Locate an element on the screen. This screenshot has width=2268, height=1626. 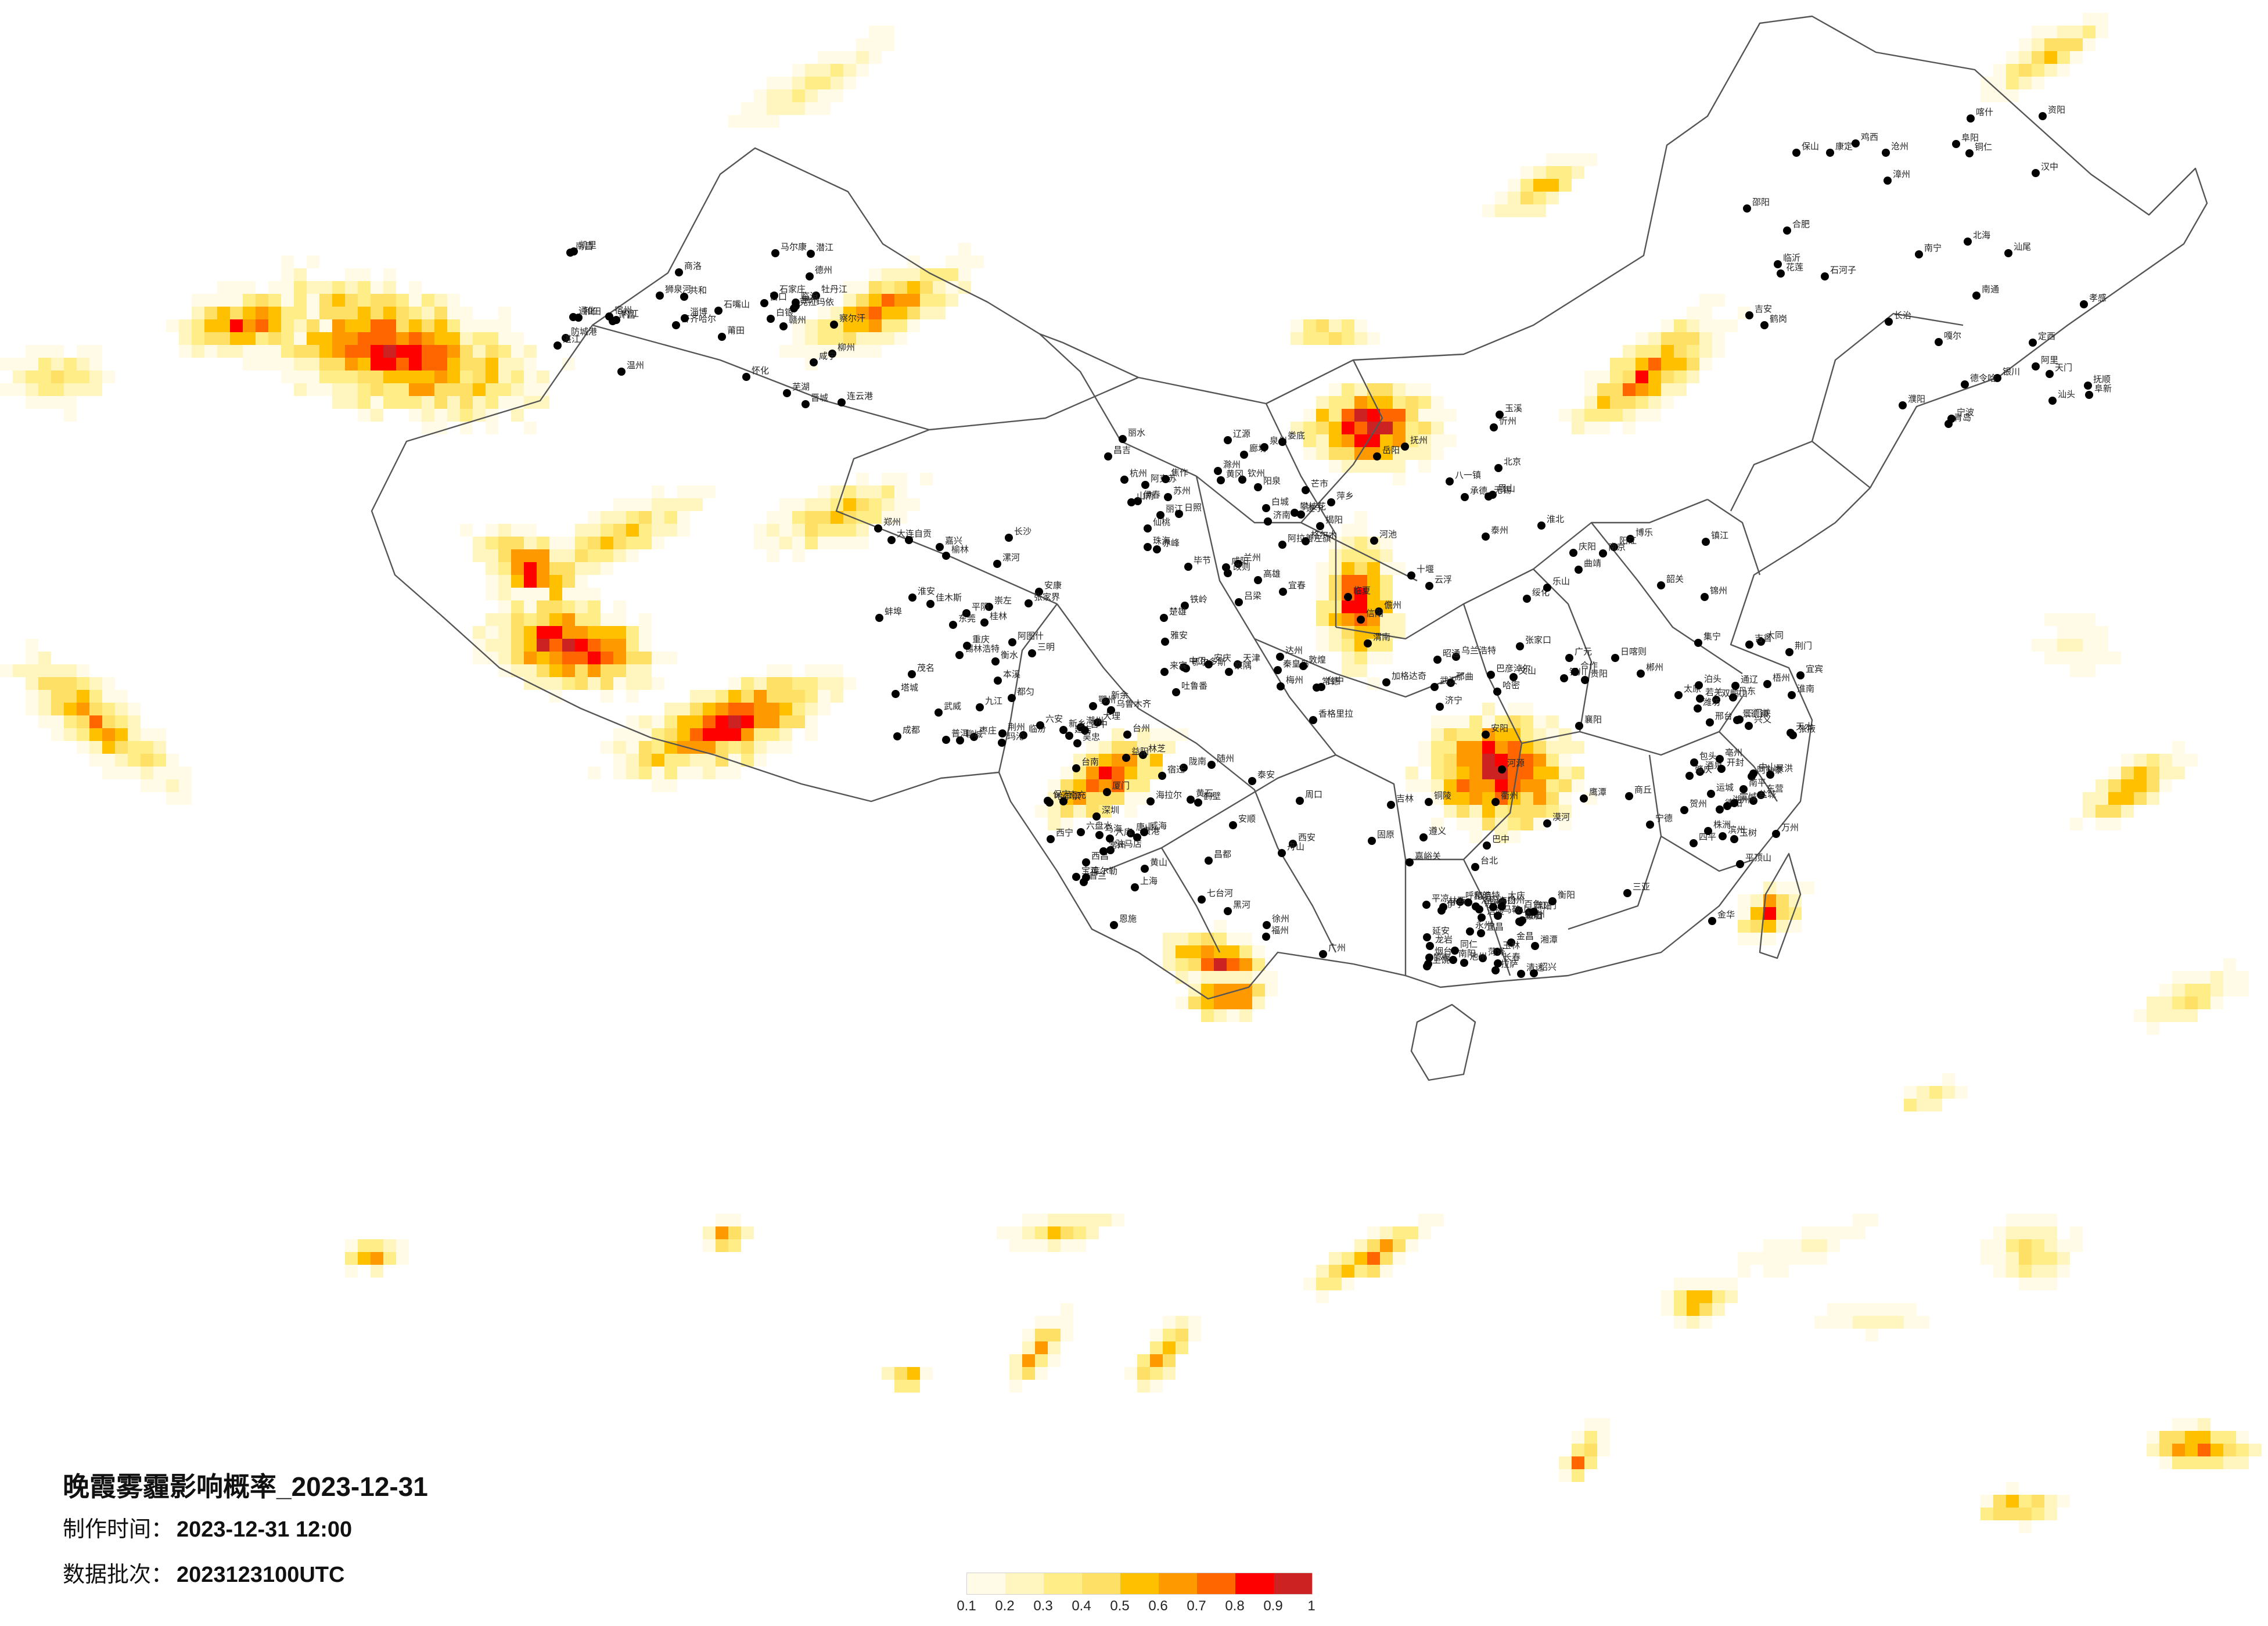
city-label: 锡林浩特 is located at coordinates (982, 648).